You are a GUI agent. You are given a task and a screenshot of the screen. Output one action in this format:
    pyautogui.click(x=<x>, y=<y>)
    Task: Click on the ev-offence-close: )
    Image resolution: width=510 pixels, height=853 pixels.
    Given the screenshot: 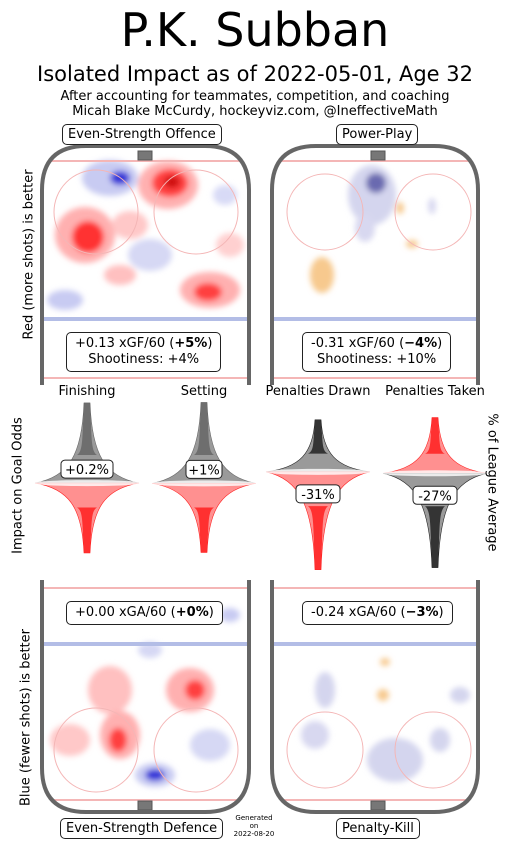 What is the action you would take?
    pyautogui.click(x=210, y=343)
    